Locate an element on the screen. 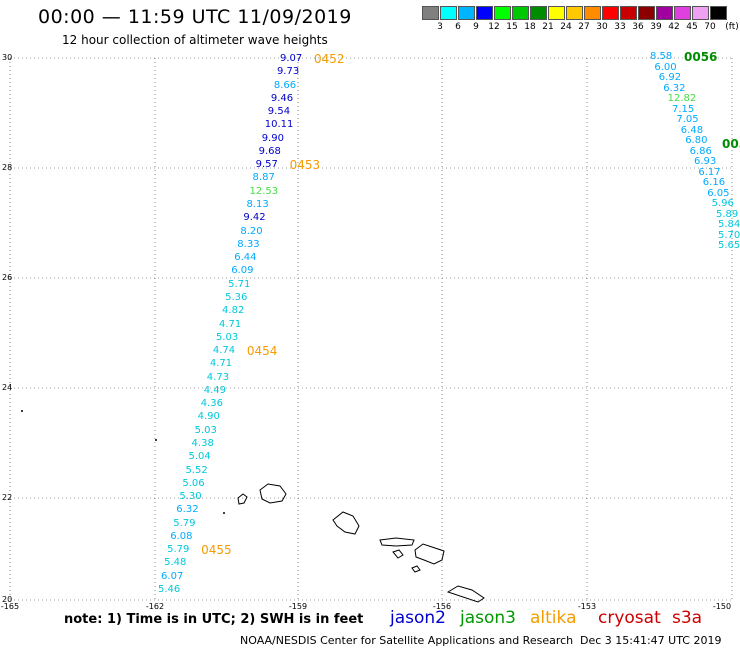 This screenshot has height=650, width=740. pass-time-label: 0454 is located at coordinates (262, 351).